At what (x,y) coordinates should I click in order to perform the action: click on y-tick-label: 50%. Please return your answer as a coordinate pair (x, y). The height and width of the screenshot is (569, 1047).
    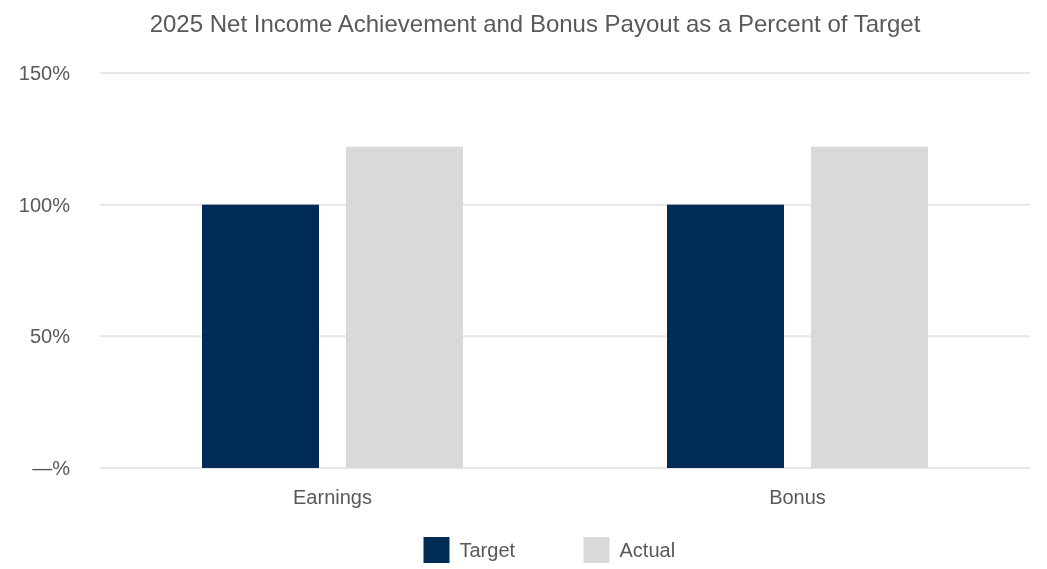
    Looking at the image, I should click on (50, 336).